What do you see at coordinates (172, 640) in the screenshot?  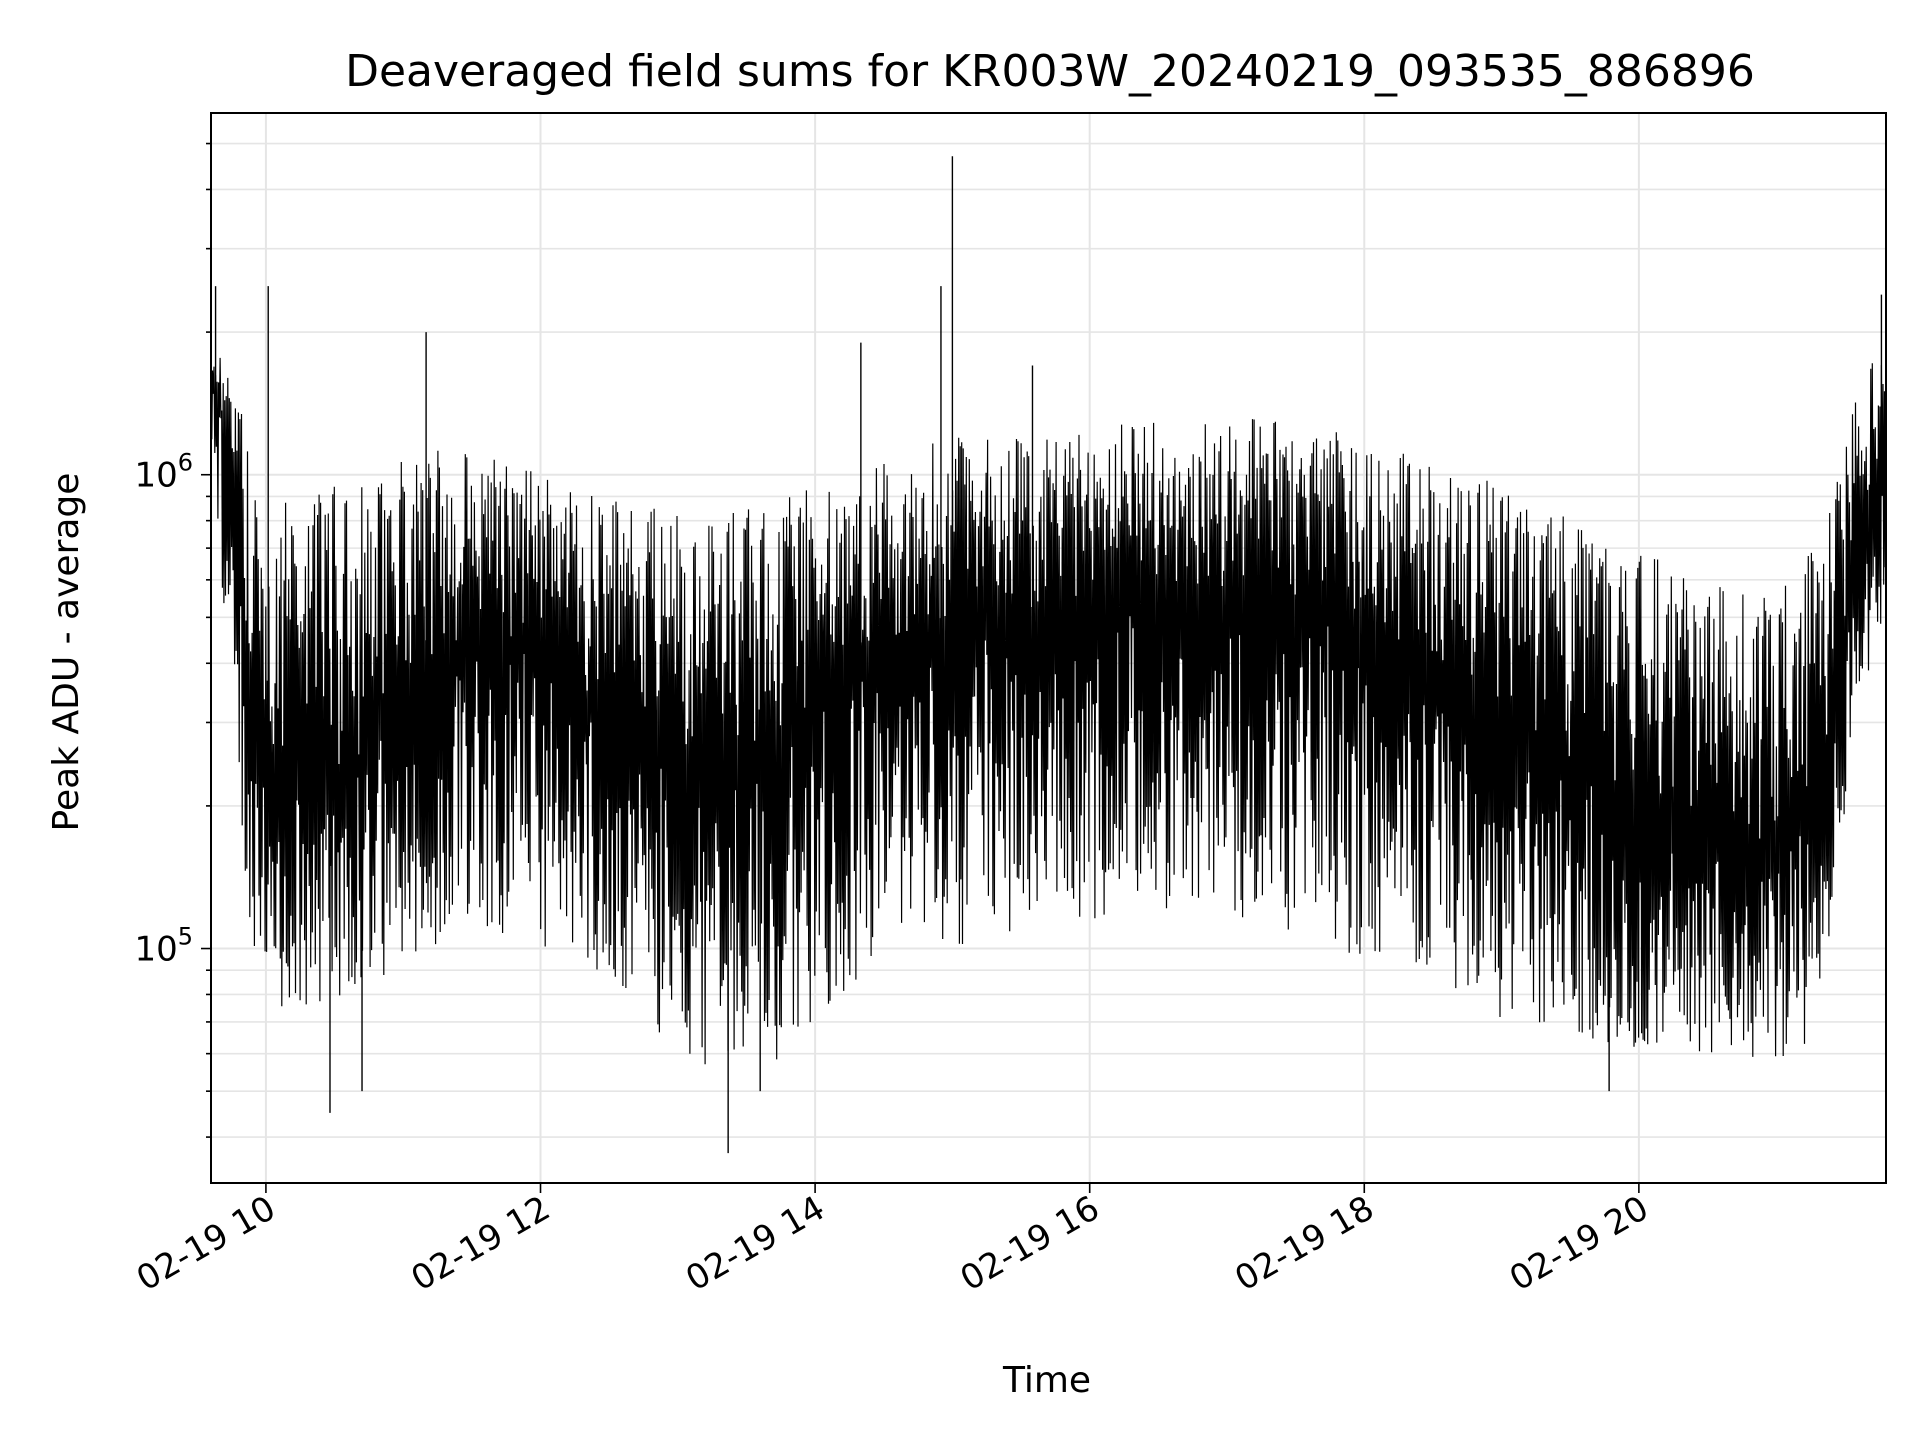 I see `y-axis: 10⁵ 10⁶` at bounding box center [172, 640].